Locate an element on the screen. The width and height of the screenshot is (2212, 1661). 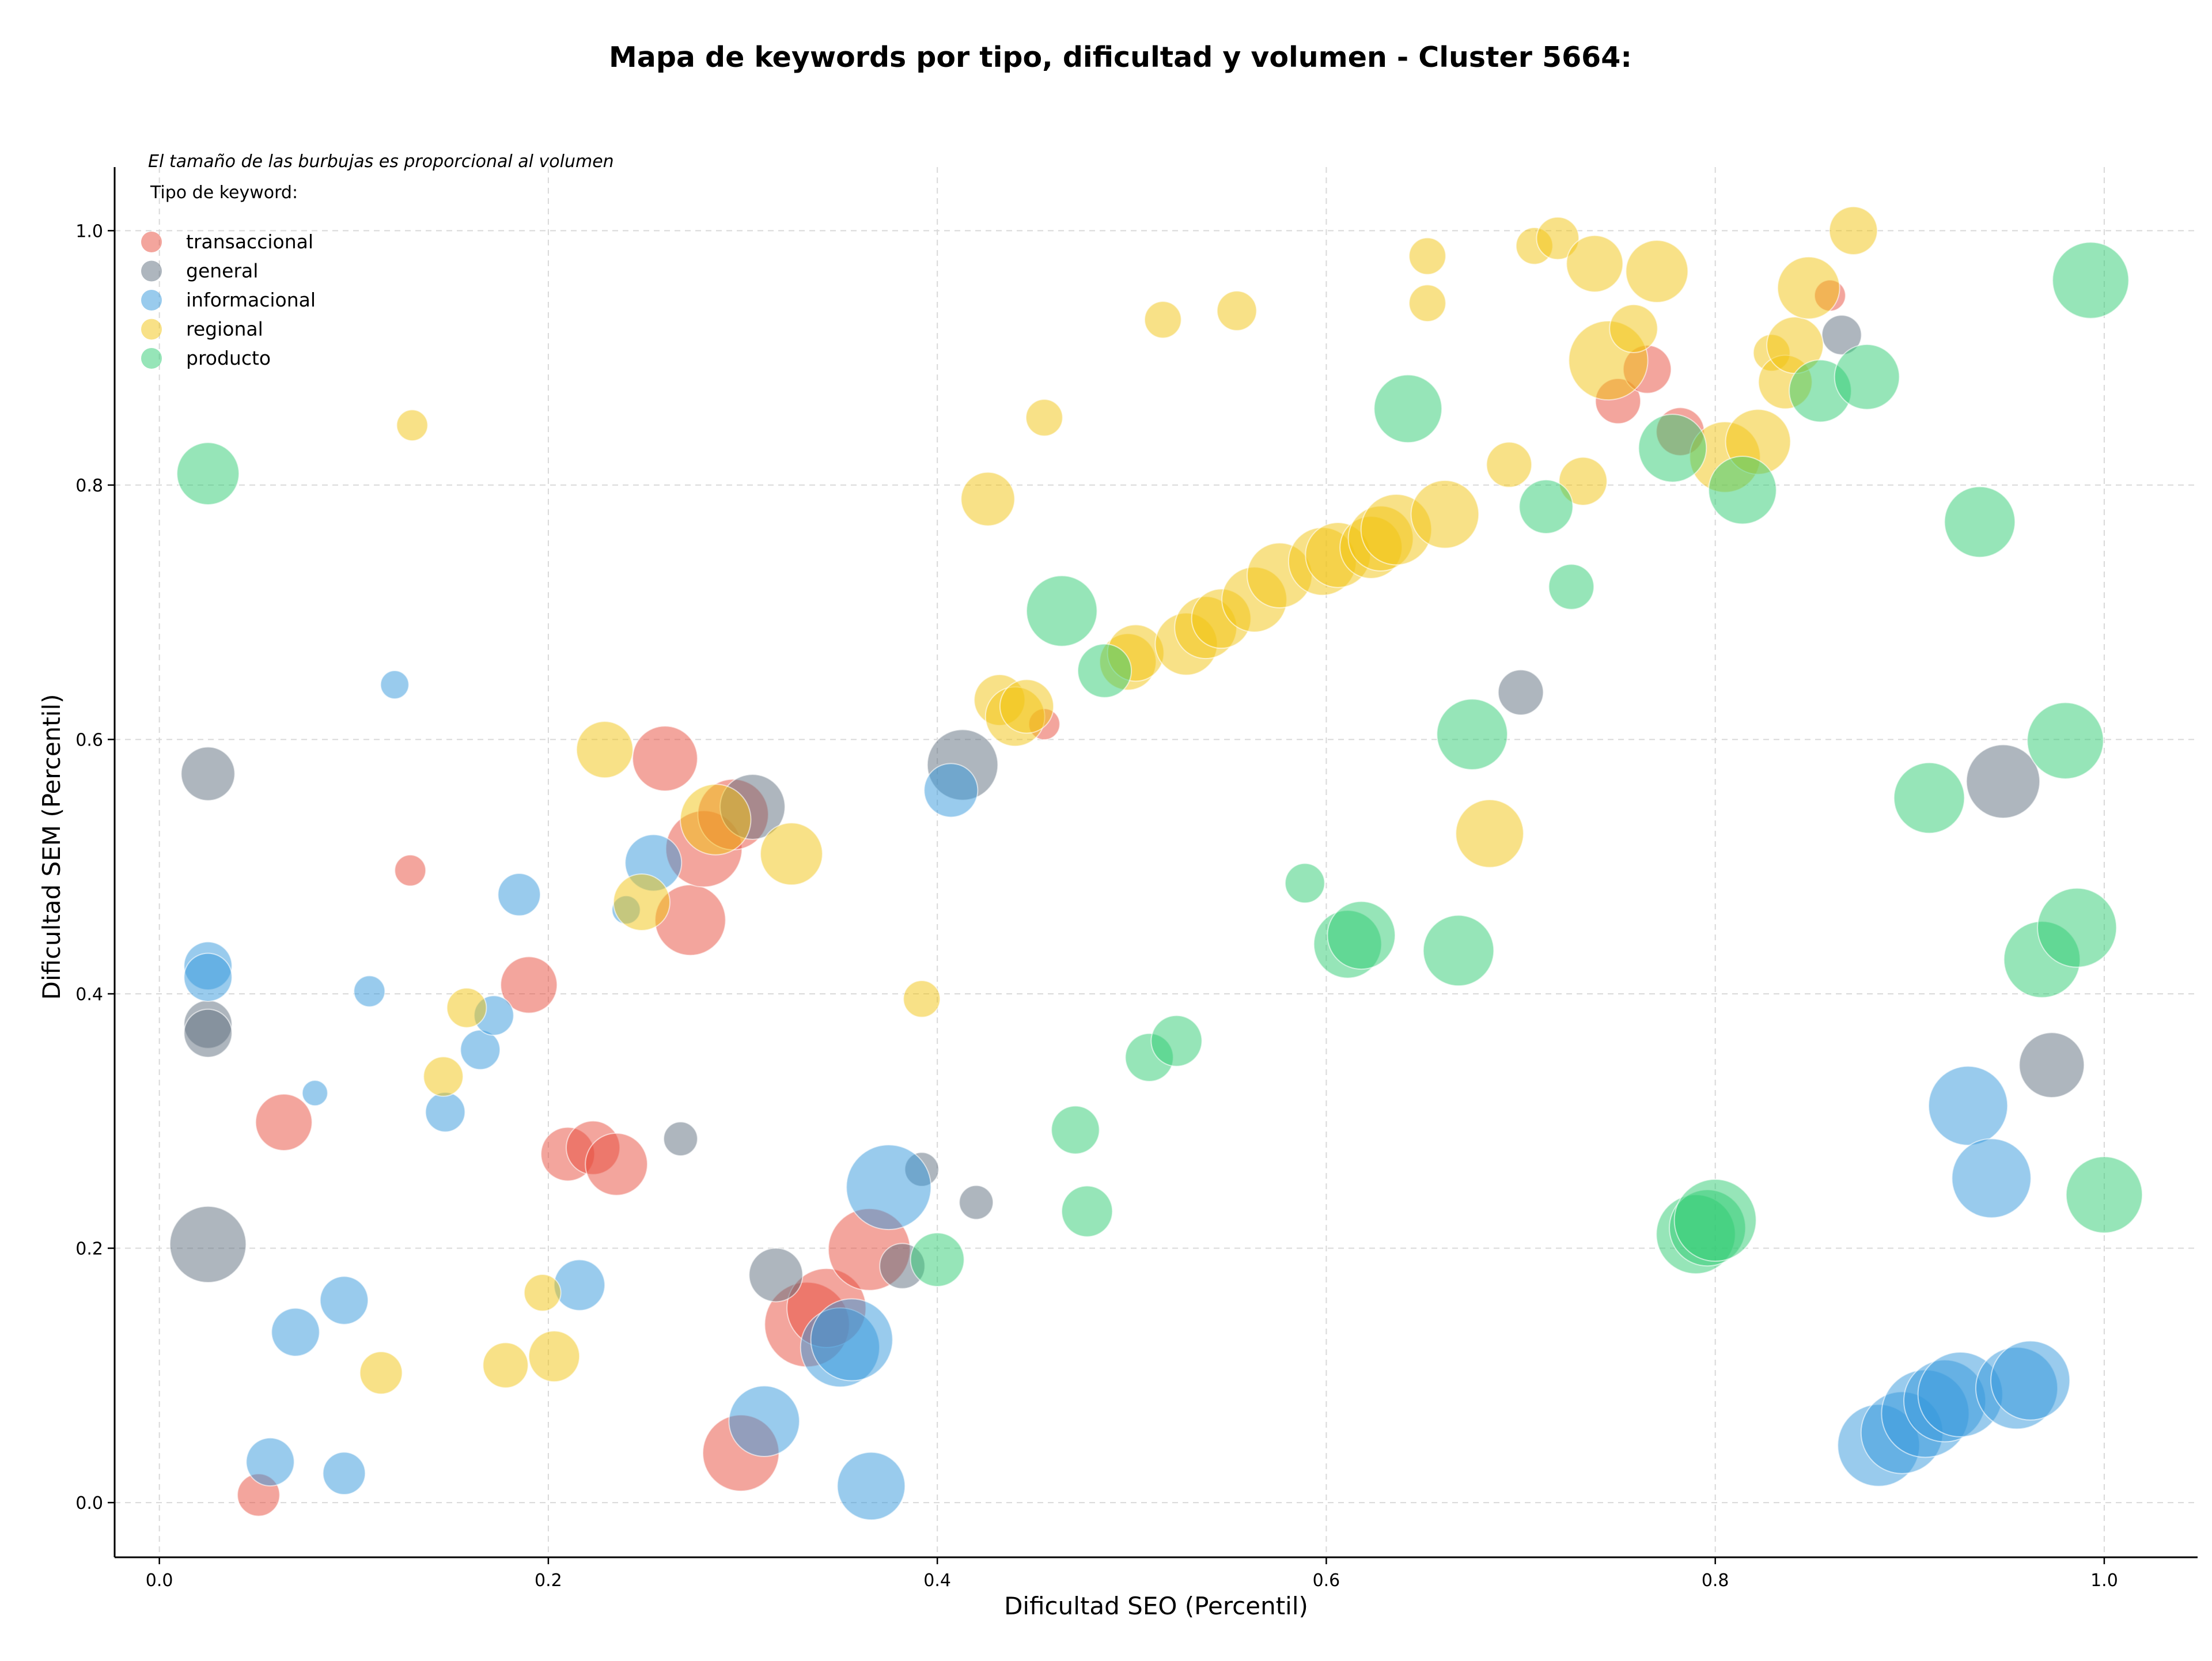
x-tick-label: 0.2 is located at coordinates (548, 1581).